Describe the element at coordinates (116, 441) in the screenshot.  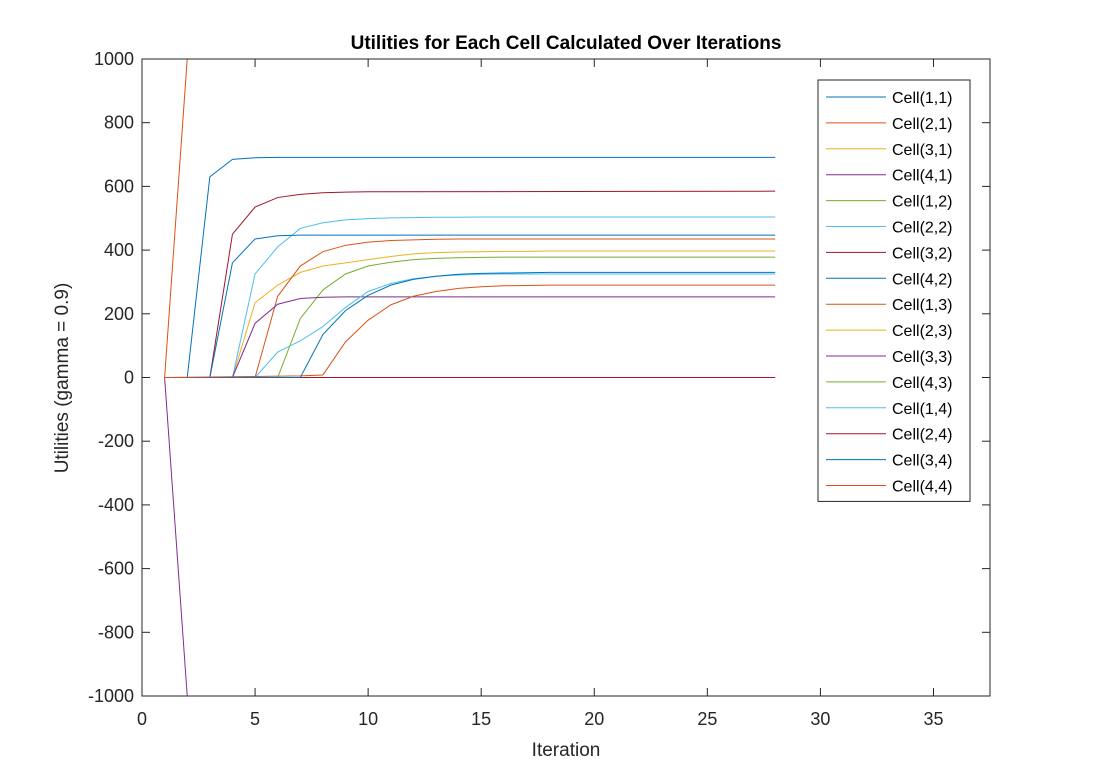
I see `y-tick-label: -200` at that location.